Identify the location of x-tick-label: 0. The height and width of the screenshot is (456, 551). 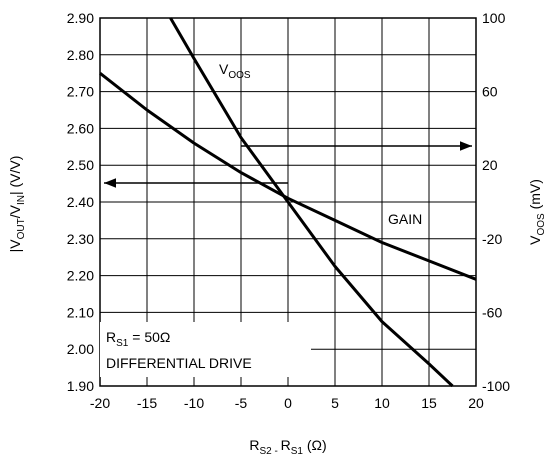
(288, 403).